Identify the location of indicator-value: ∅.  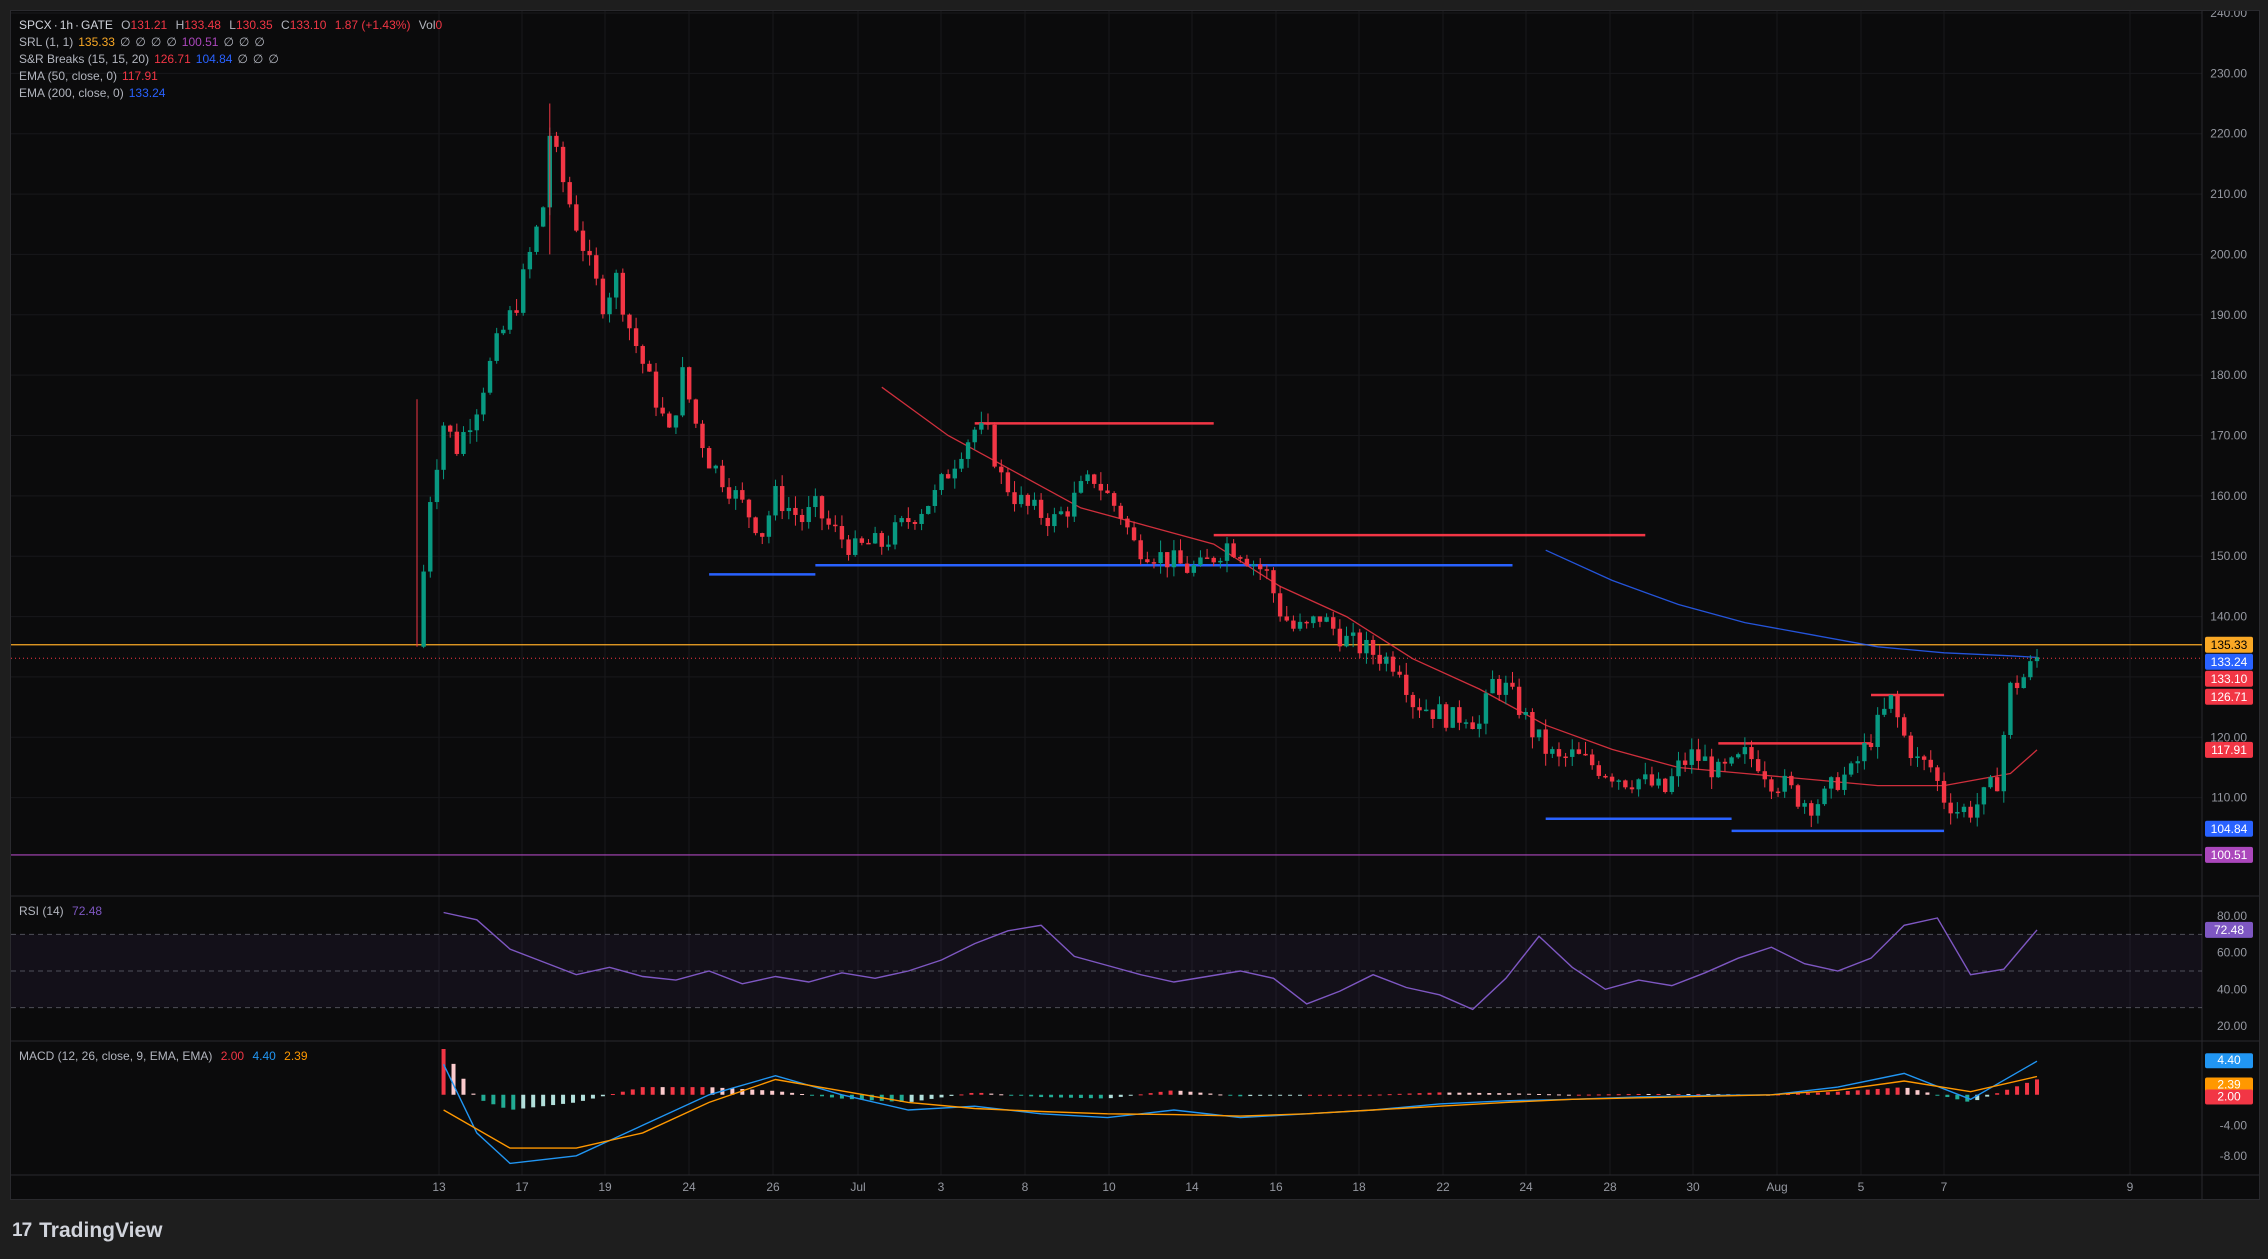
(125, 42).